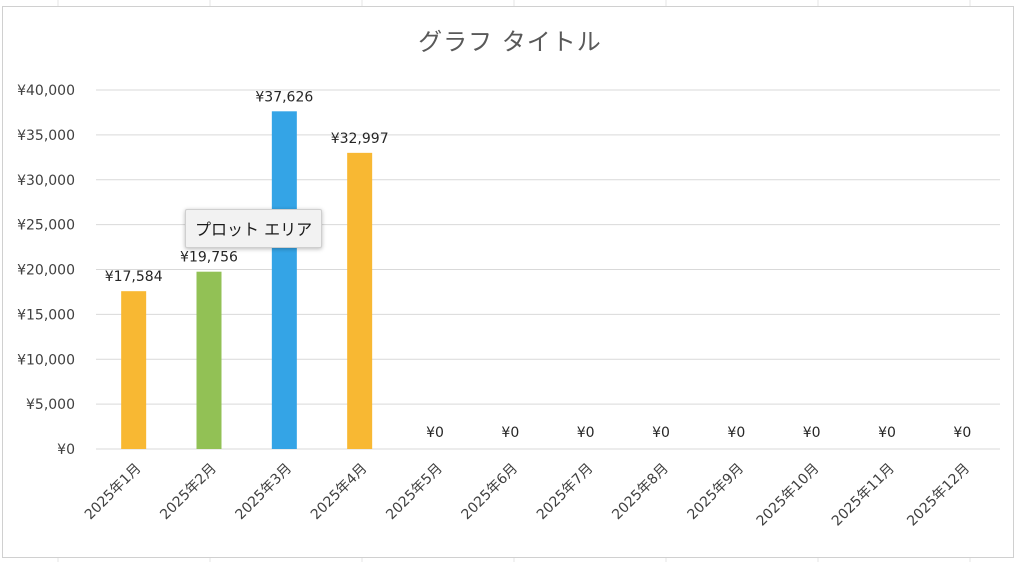 This screenshot has height=562, width=1024. What do you see at coordinates (490, 492) in the screenshot?
I see `x-tick-label: 2025年6月` at bounding box center [490, 492].